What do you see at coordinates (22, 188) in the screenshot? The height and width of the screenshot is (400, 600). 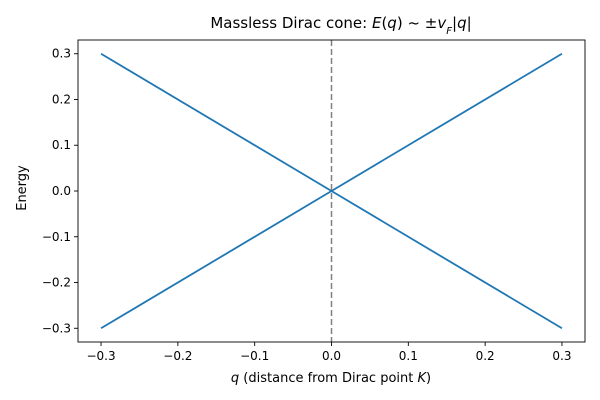 I see `y-axis-label: Energy` at bounding box center [22, 188].